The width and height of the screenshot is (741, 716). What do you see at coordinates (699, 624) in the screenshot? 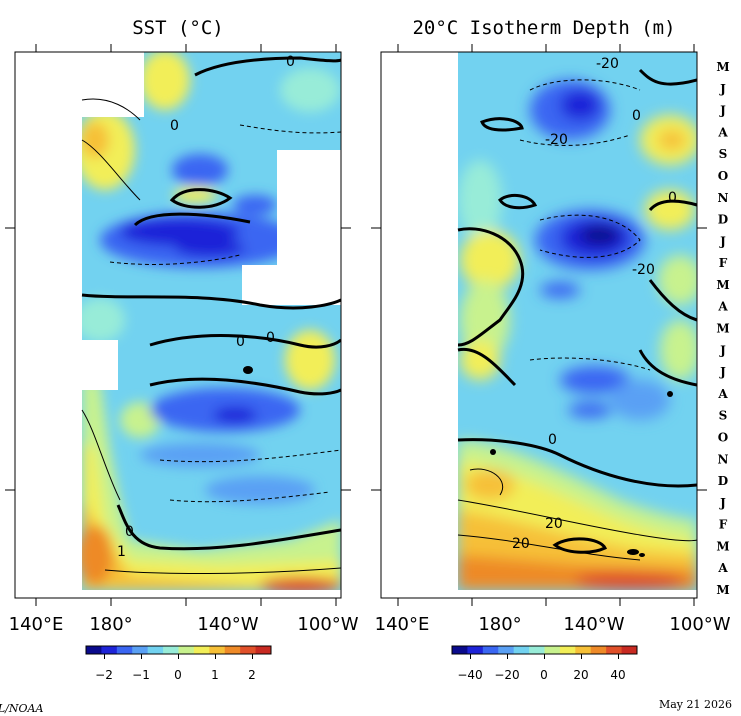
I see `depth-x-tick-label: 100°W` at bounding box center [699, 624].